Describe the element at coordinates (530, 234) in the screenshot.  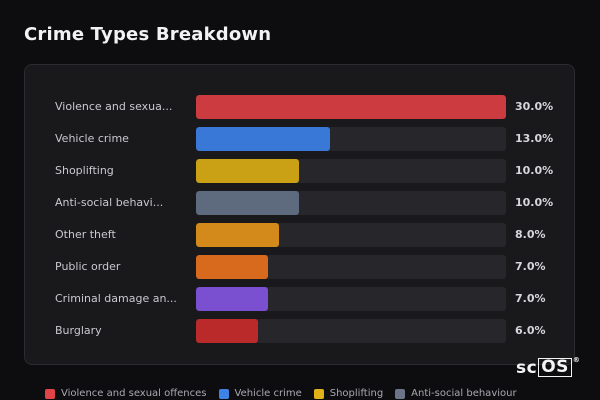
I see `value-label: 8.0%` at that location.